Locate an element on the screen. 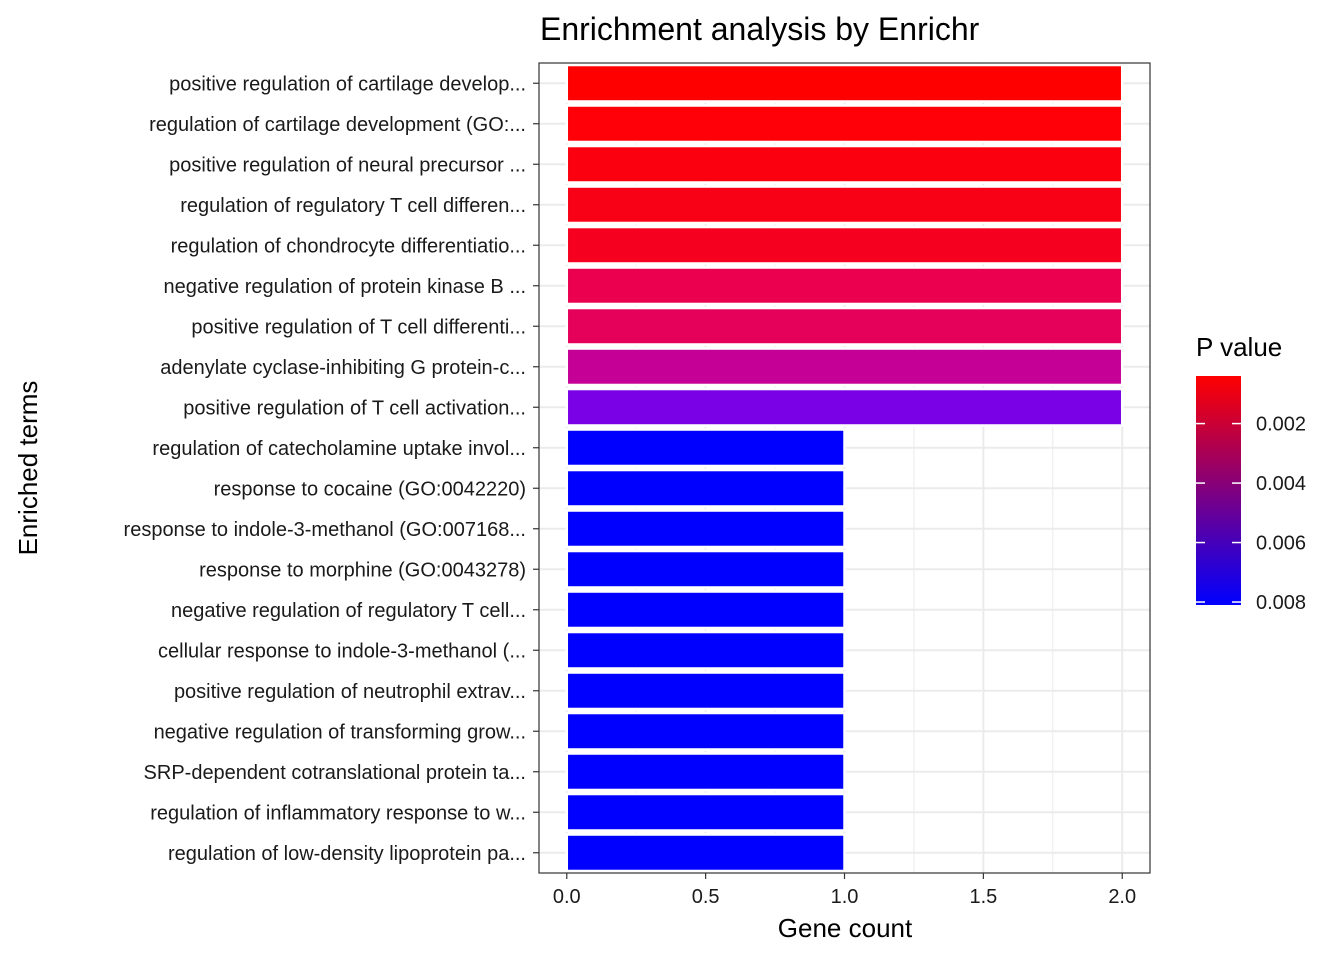 The width and height of the screenshot is (1344, 960). chart-title: Enrichment analysis by Enrichr is located at coordinates (760, 29).